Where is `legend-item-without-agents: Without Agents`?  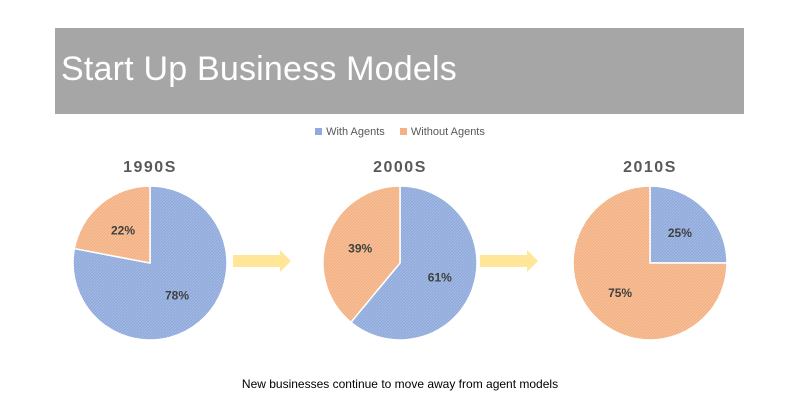 legend-item-without-agents: Without Agents is located at coordinates (442, 132).